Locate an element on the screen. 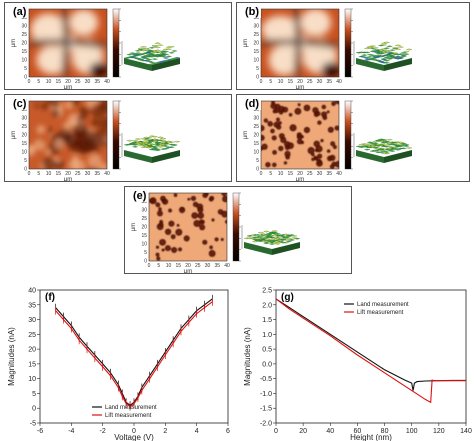 This screenshot has width=474, height=441. panel-label: (d) is located at coordinates (252, 104).